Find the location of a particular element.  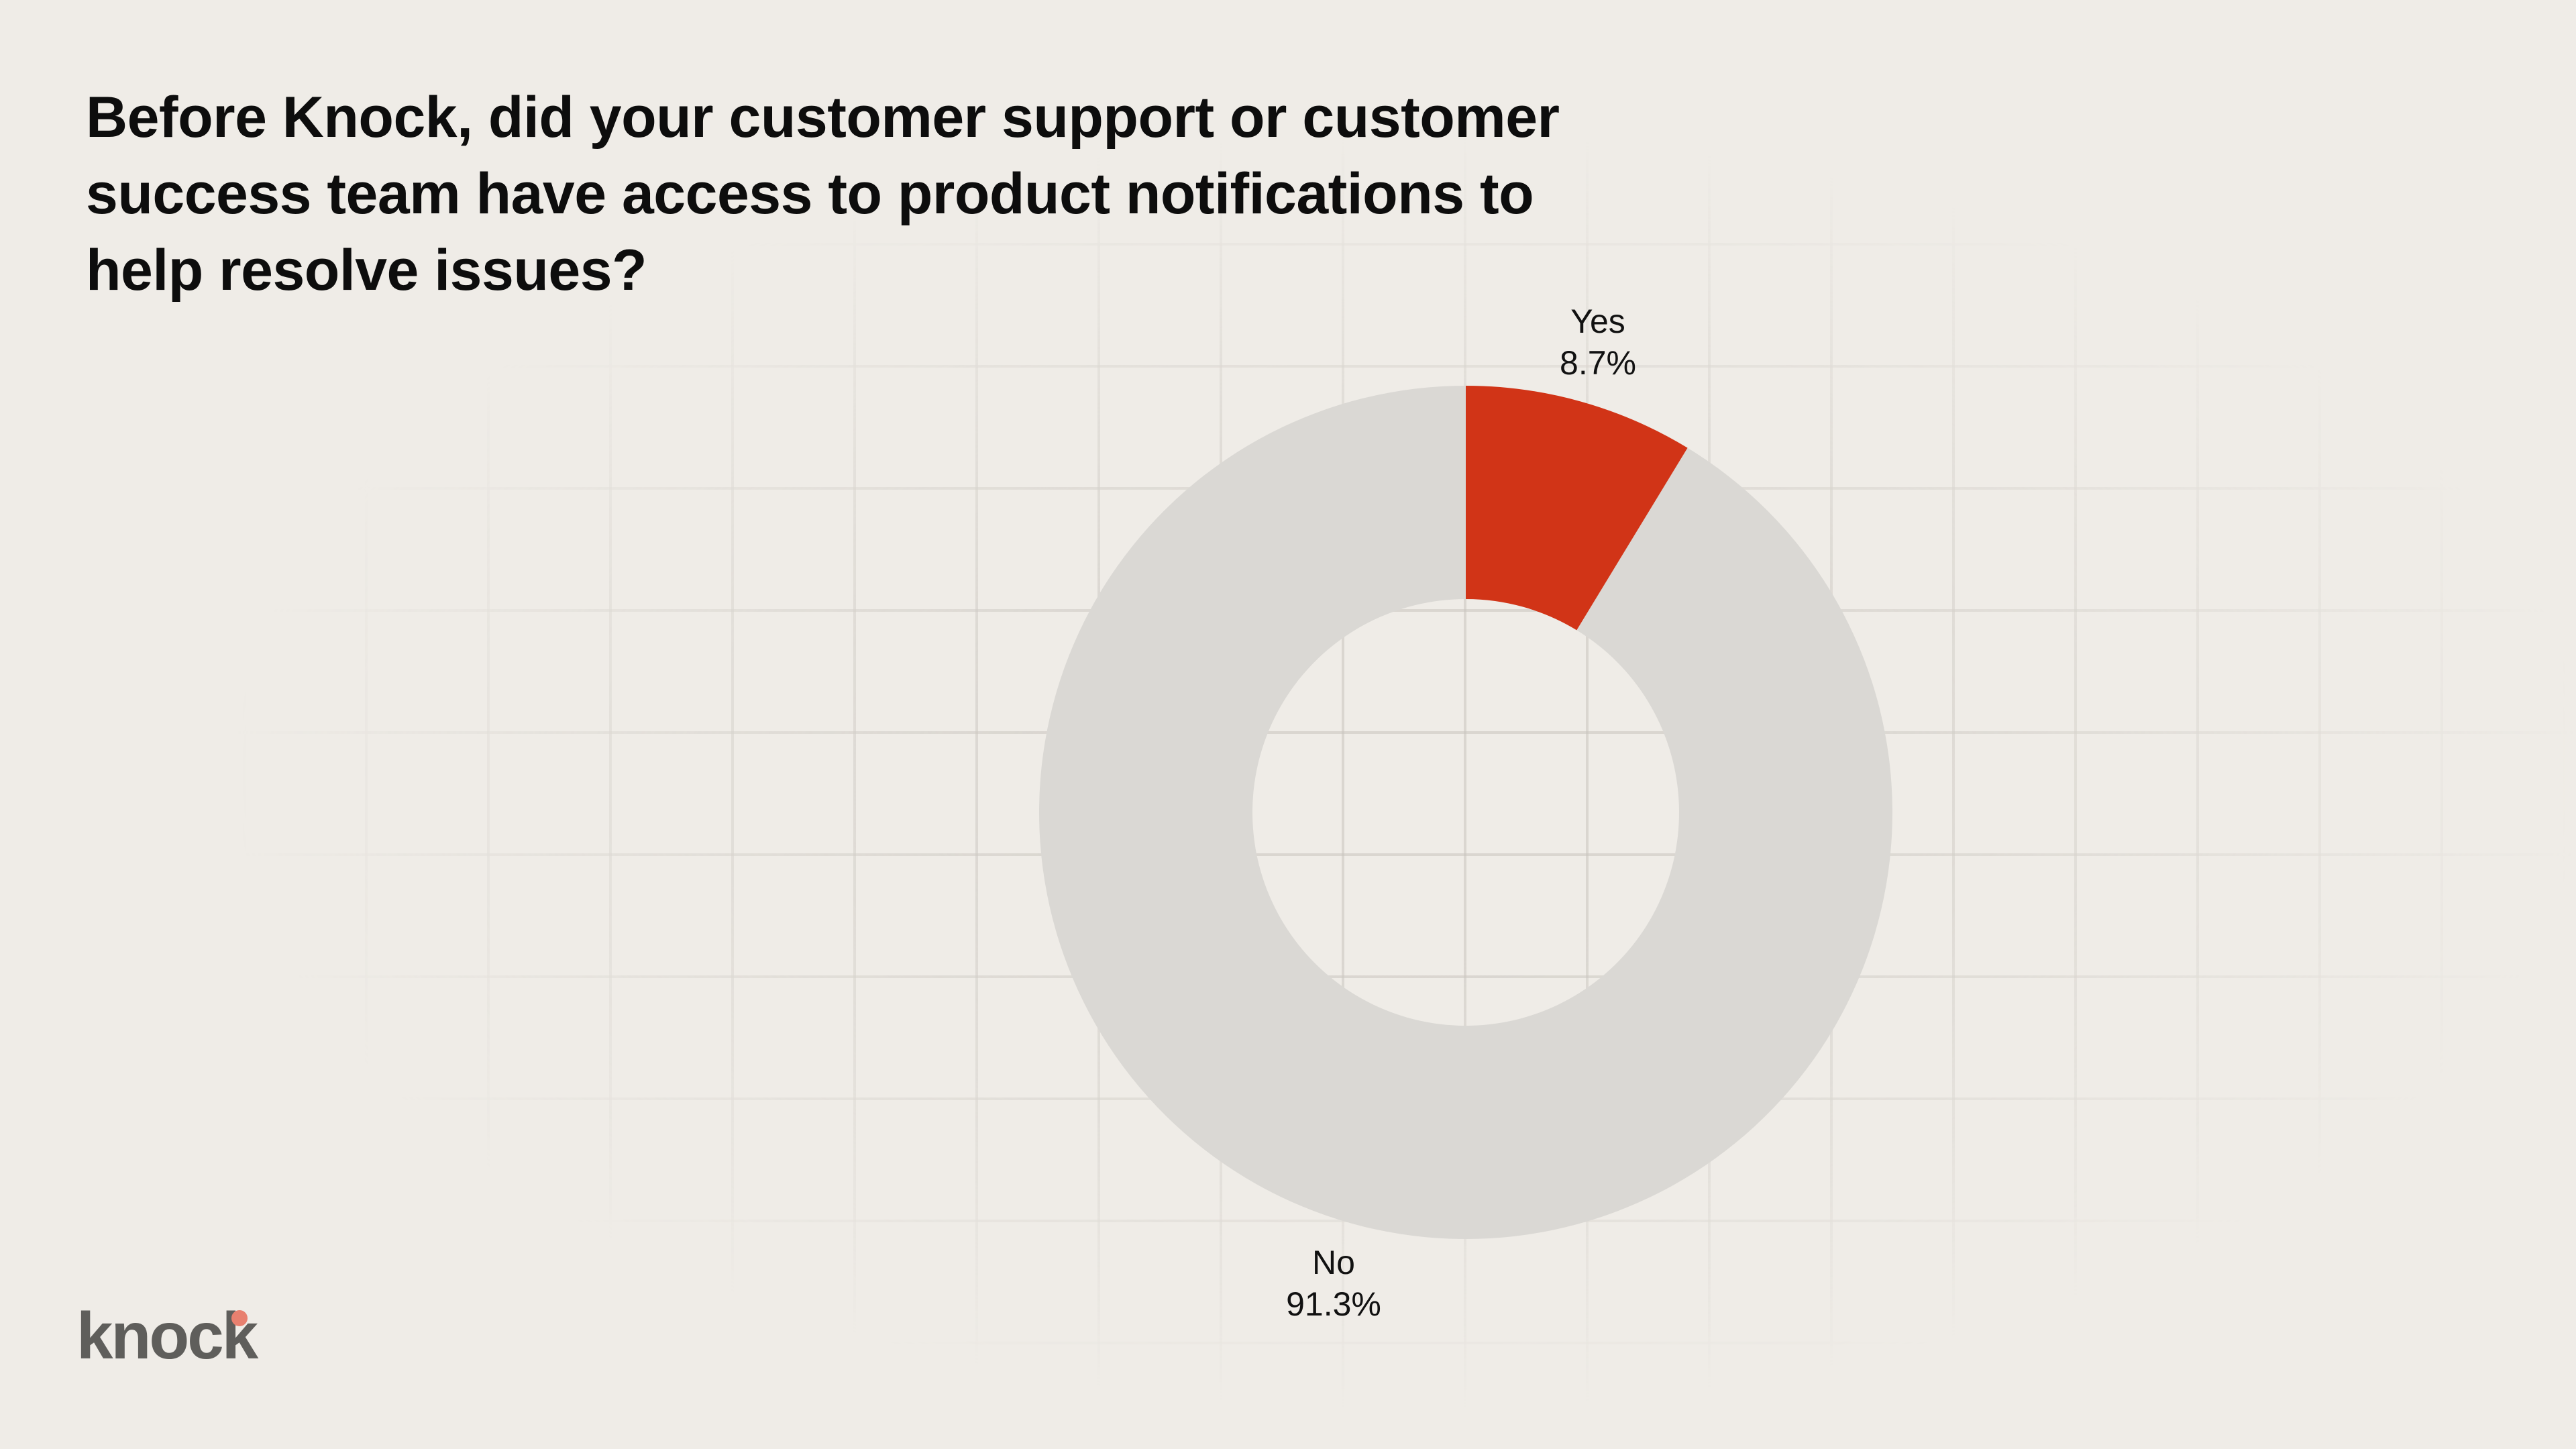

knock-logo: knock is located at coordinates (167, 1336).